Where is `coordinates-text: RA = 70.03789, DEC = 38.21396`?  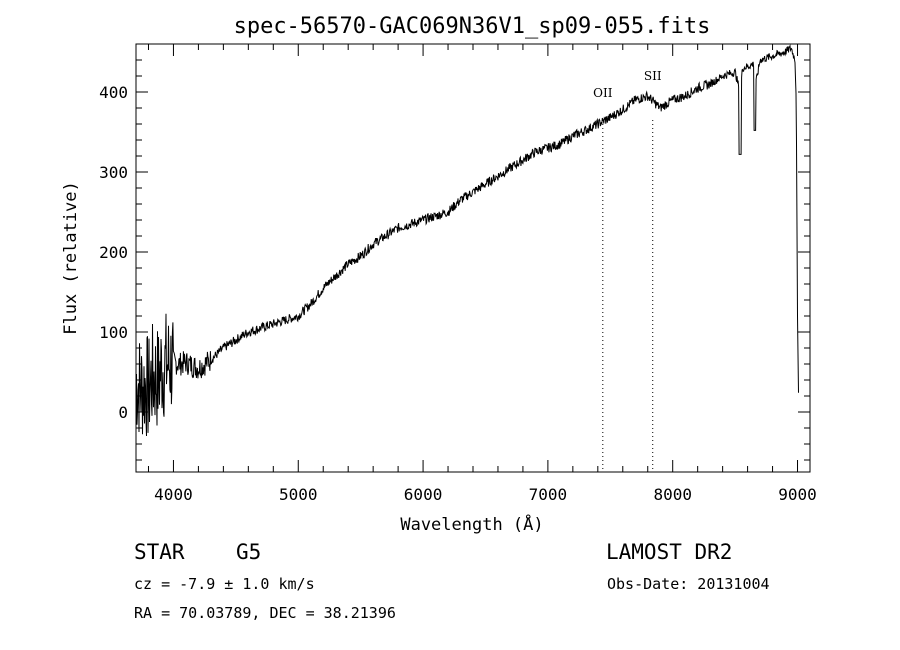
coordinates-text: RA = 70.03789, DEC = 38.21396 is located at coordinates (265, 613).